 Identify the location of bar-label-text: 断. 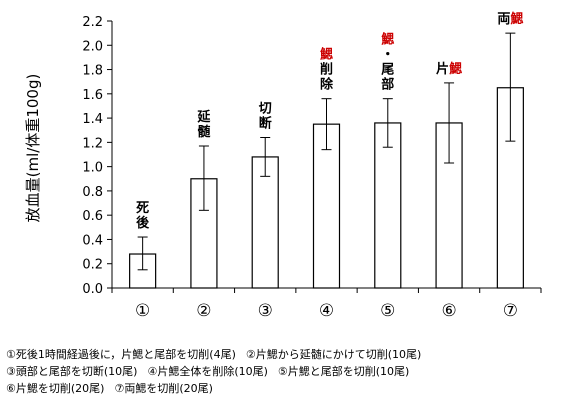
(265, 124).